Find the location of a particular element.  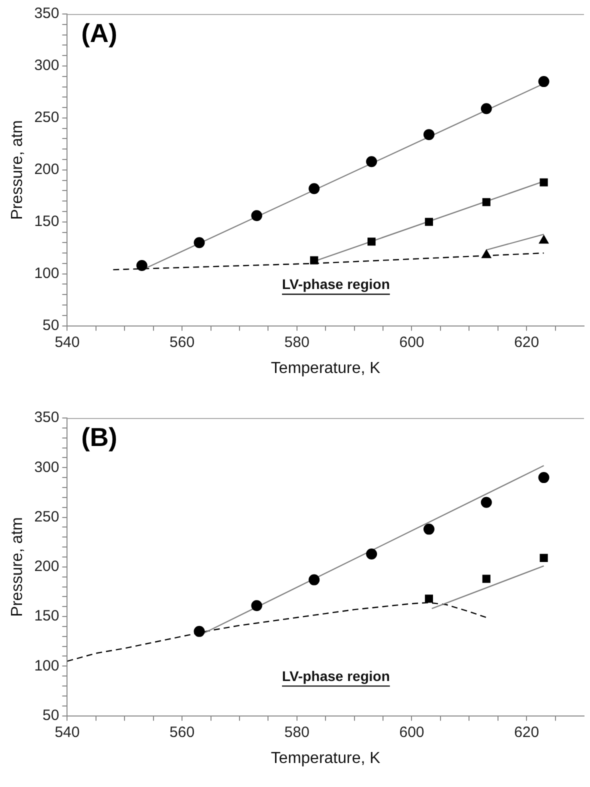

chart-title: (B) is located at coordinates (99, 437).